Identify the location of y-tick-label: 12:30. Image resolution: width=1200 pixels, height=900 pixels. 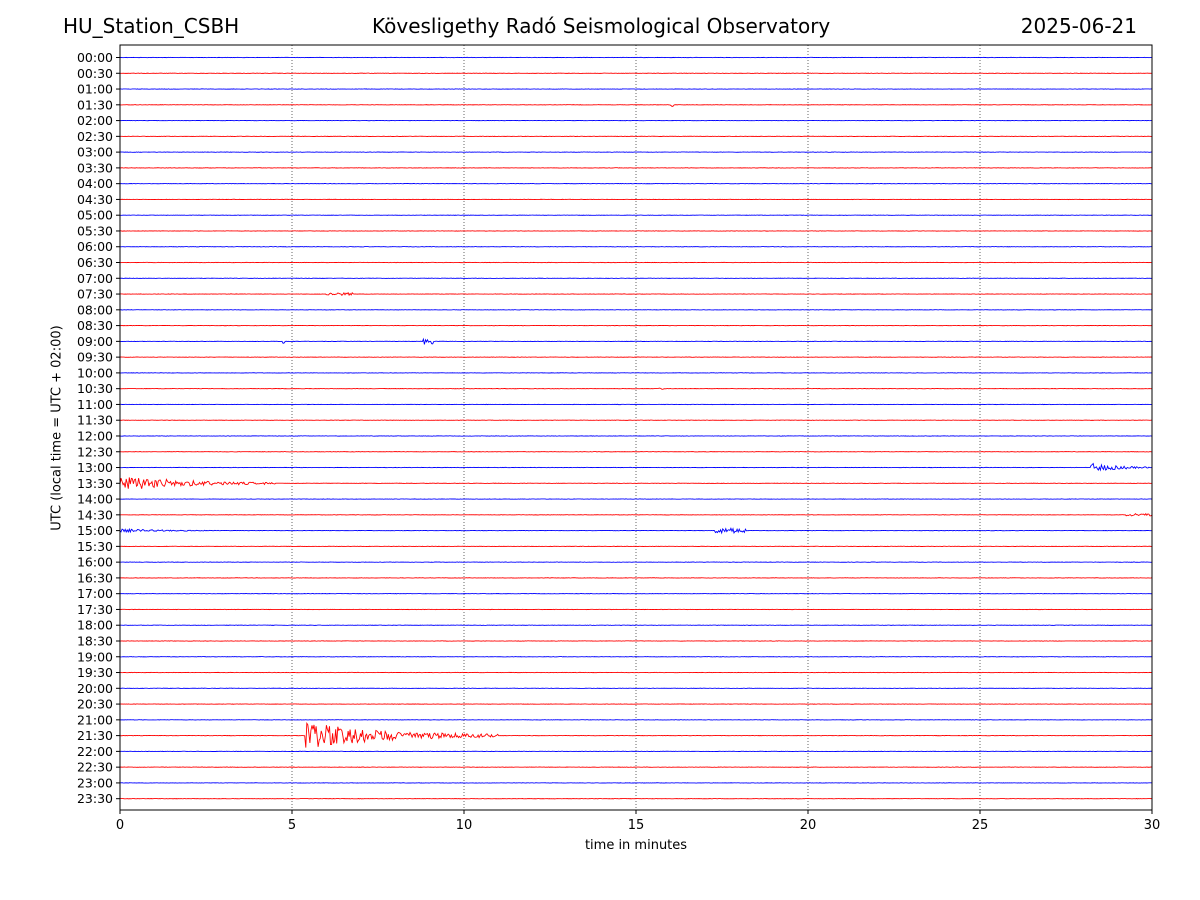
(95, 451).